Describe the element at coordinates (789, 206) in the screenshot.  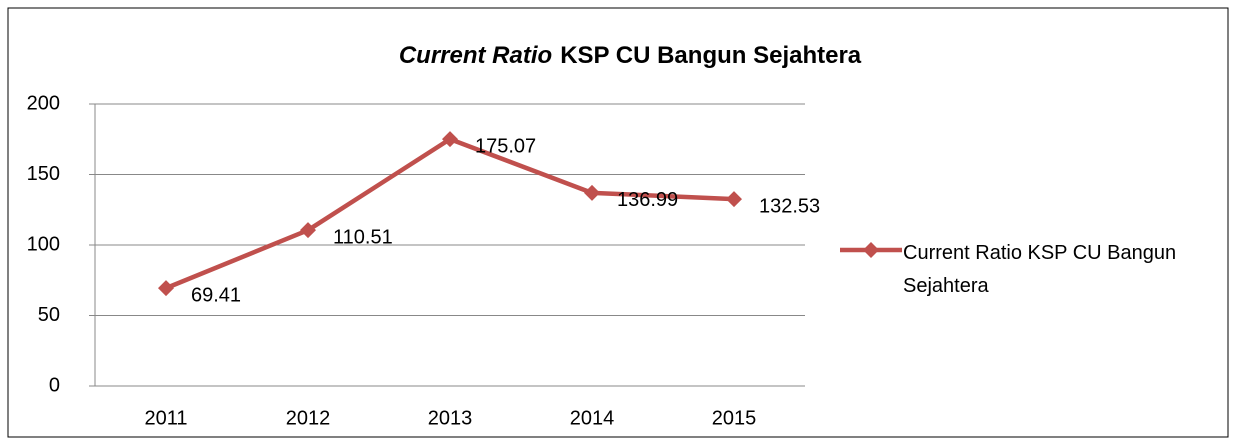
I see `data-label: 132.53` at that location.